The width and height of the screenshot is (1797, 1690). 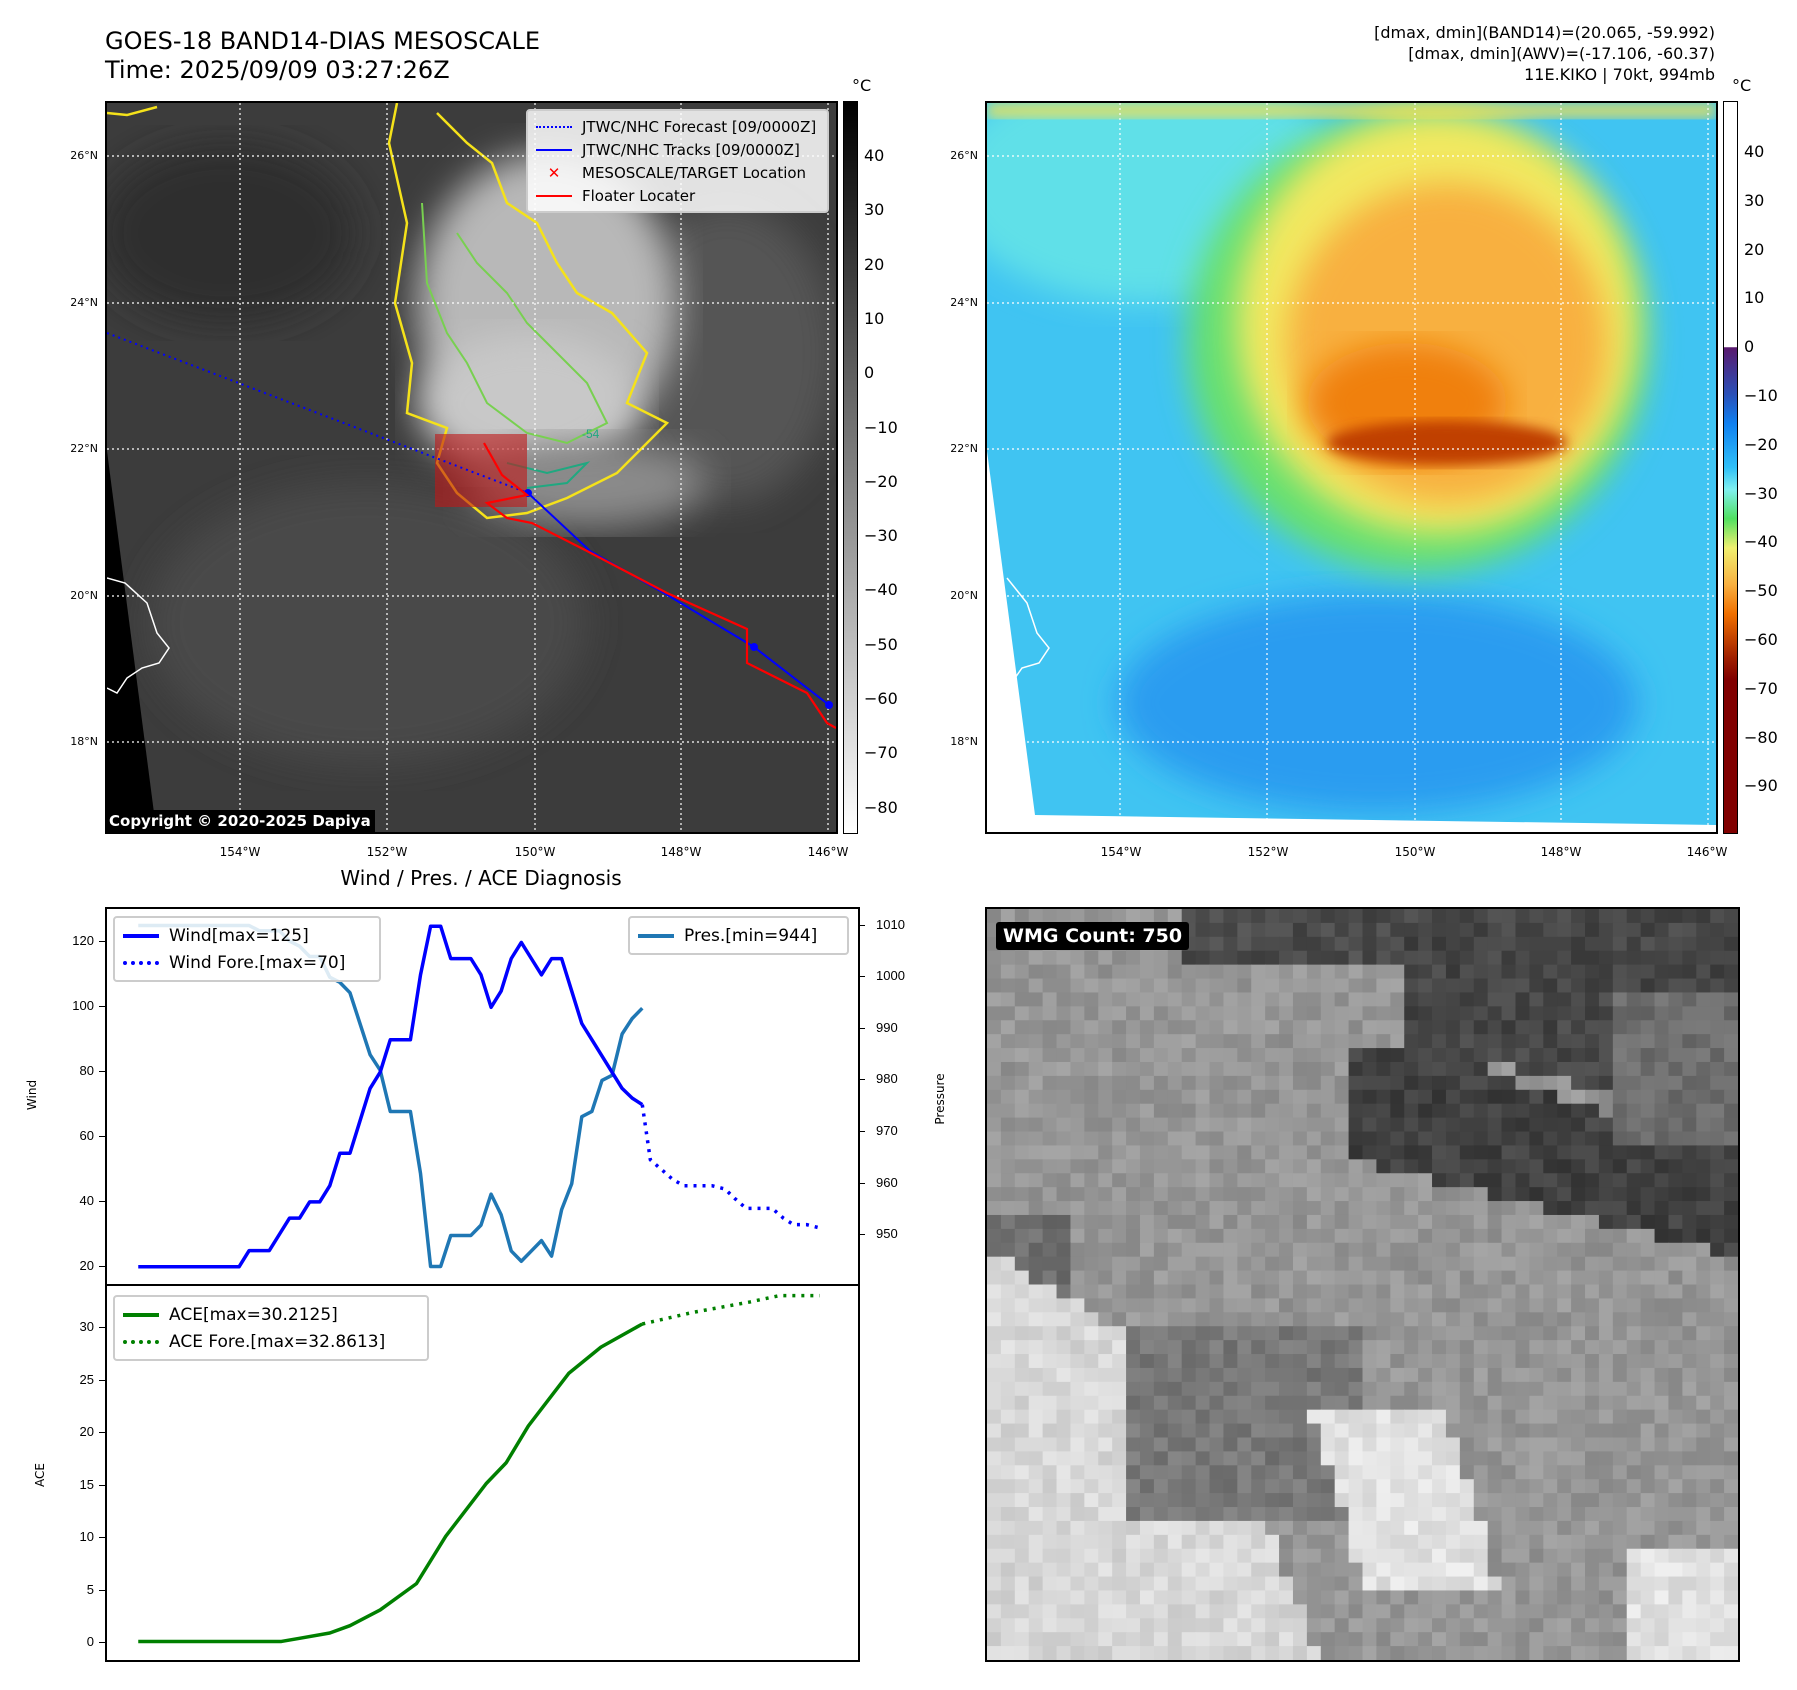 I want to click on colorbar-tick: −90, so click(x=1761, y=786).